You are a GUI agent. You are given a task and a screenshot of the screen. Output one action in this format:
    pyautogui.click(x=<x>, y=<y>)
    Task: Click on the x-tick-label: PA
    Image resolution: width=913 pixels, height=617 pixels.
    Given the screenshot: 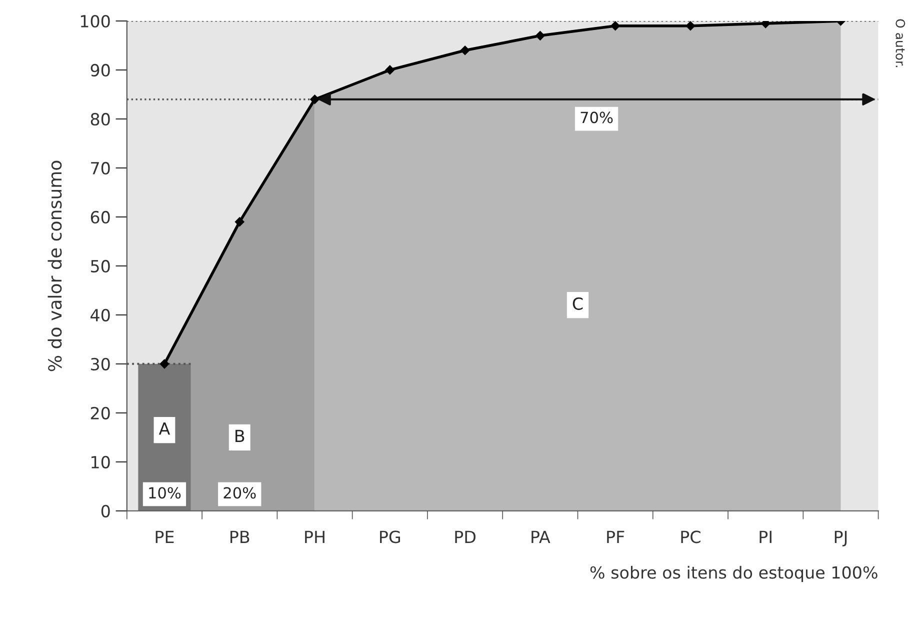 What is the action you would take?
    pyautogui.click(x=541, y=536)
    